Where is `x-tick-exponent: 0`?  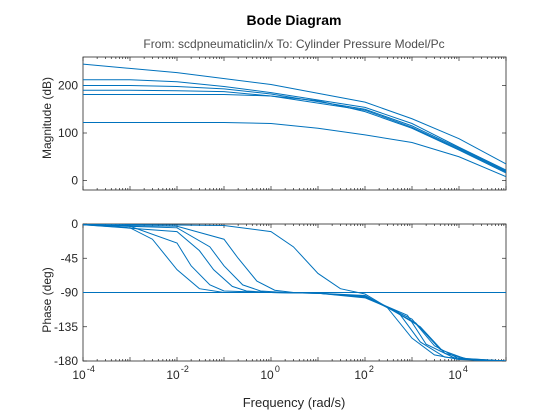 x-tick-exponent: 0 is located at coordinates (277, 369).